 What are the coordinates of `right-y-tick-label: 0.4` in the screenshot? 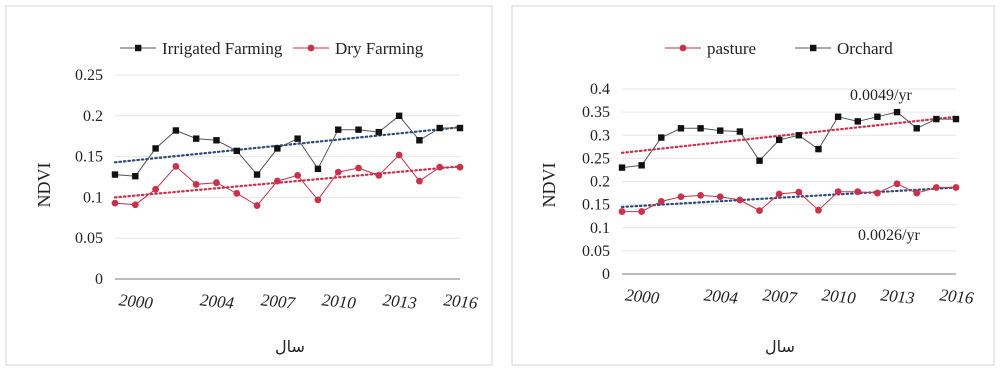 It's located at (600, 89).